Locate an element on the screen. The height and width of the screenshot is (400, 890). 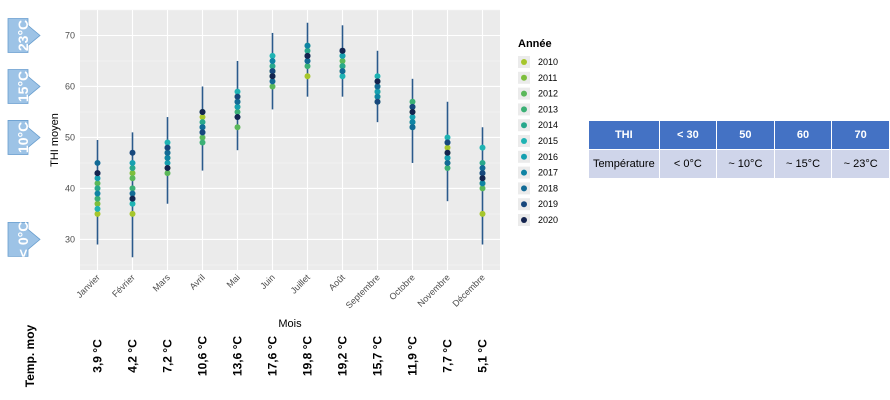
legend-key-2018 is located at coordinates (524, 188).